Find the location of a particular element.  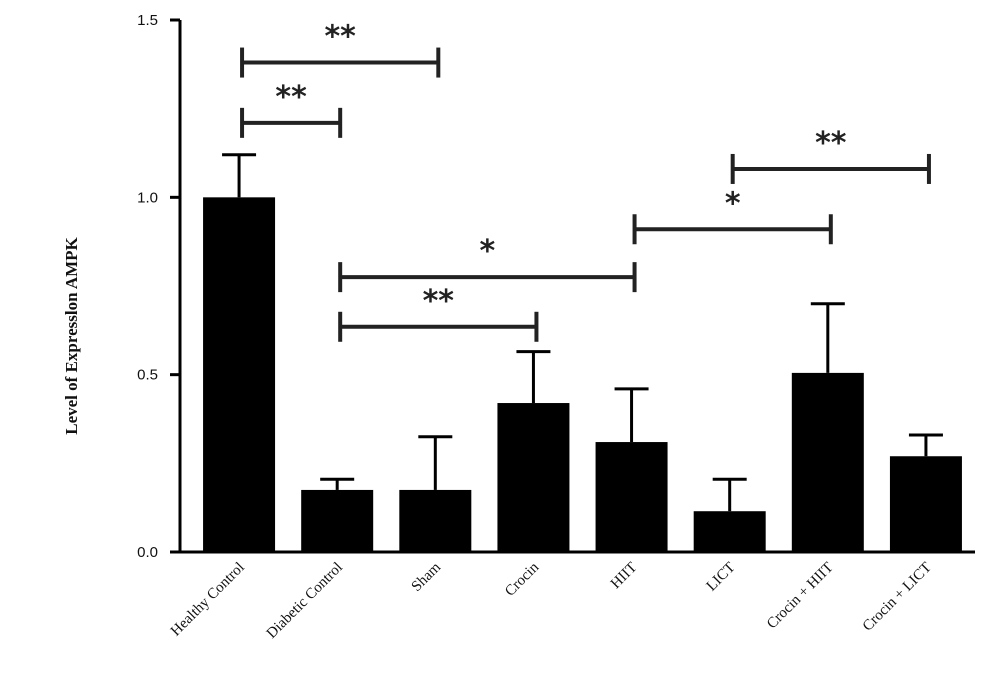

x-tick-label: Diabetic Control is located at coordinates (305, 601).